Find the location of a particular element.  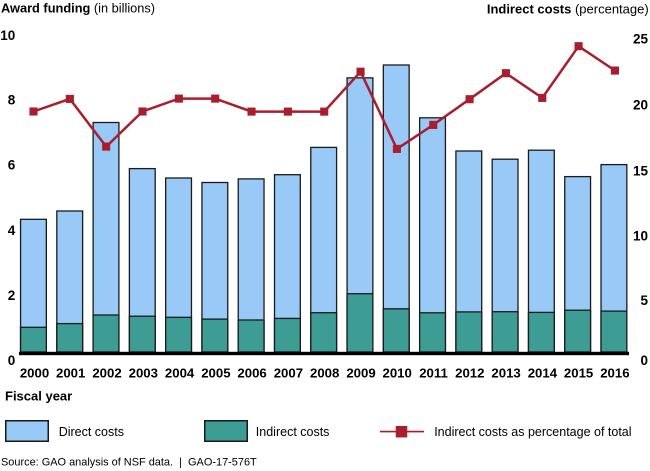

svg-text: 2014 is located at coordinates (543, 373).